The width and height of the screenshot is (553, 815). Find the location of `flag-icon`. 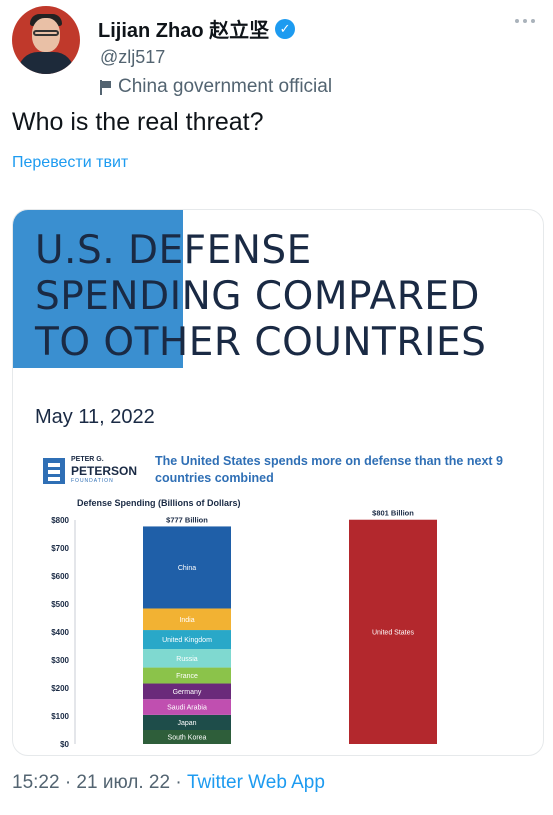

flag-icon is located at coordinates (106, 87).